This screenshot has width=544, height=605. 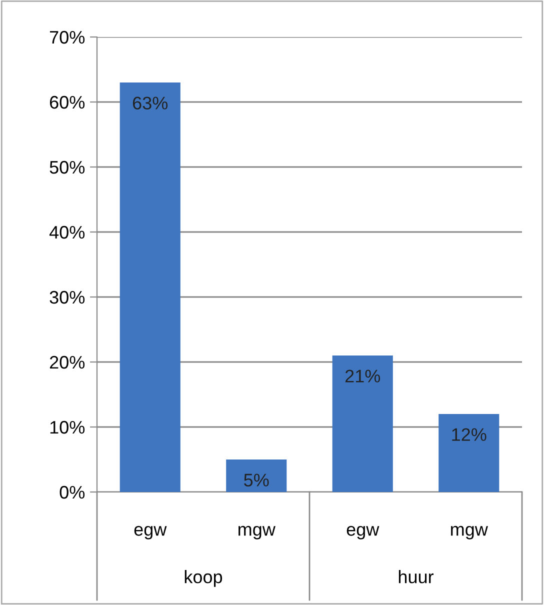 I want to click on text: koop, so click(x=203, y=578).